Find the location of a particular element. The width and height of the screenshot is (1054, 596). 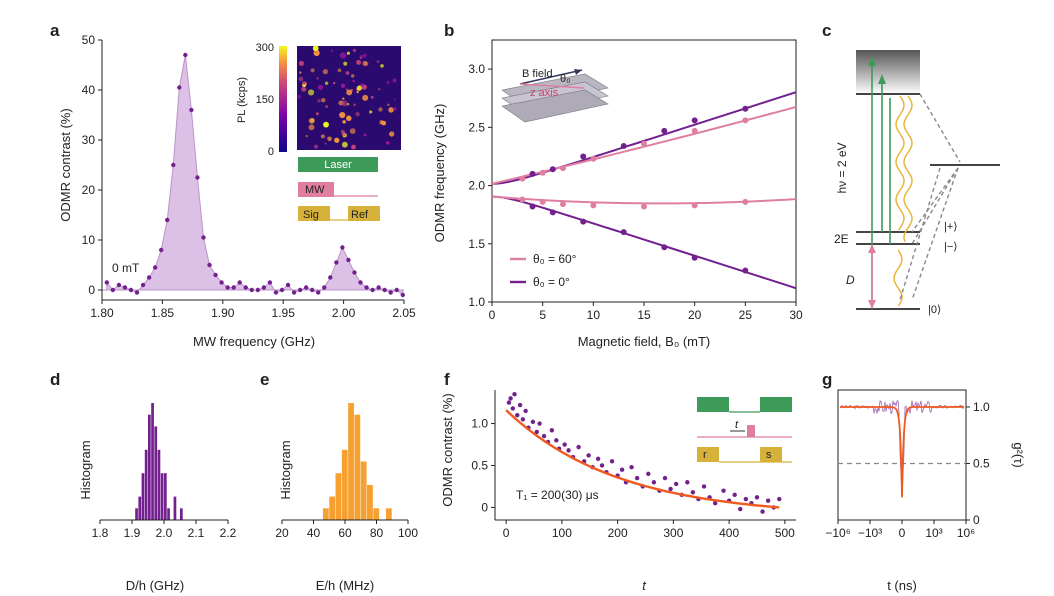

b-y-tick-label: 1.0 is located at coordinates (476, 302).